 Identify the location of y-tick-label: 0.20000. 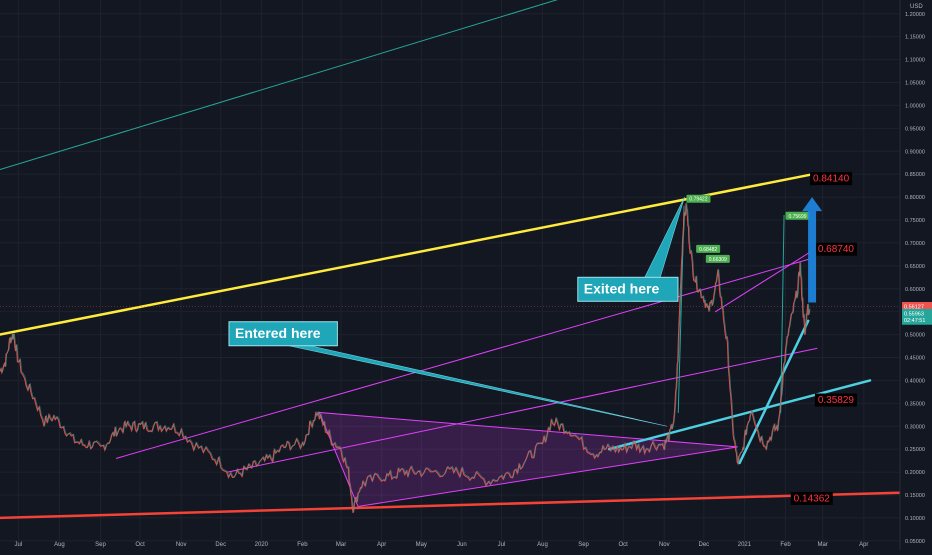
(915, 473).